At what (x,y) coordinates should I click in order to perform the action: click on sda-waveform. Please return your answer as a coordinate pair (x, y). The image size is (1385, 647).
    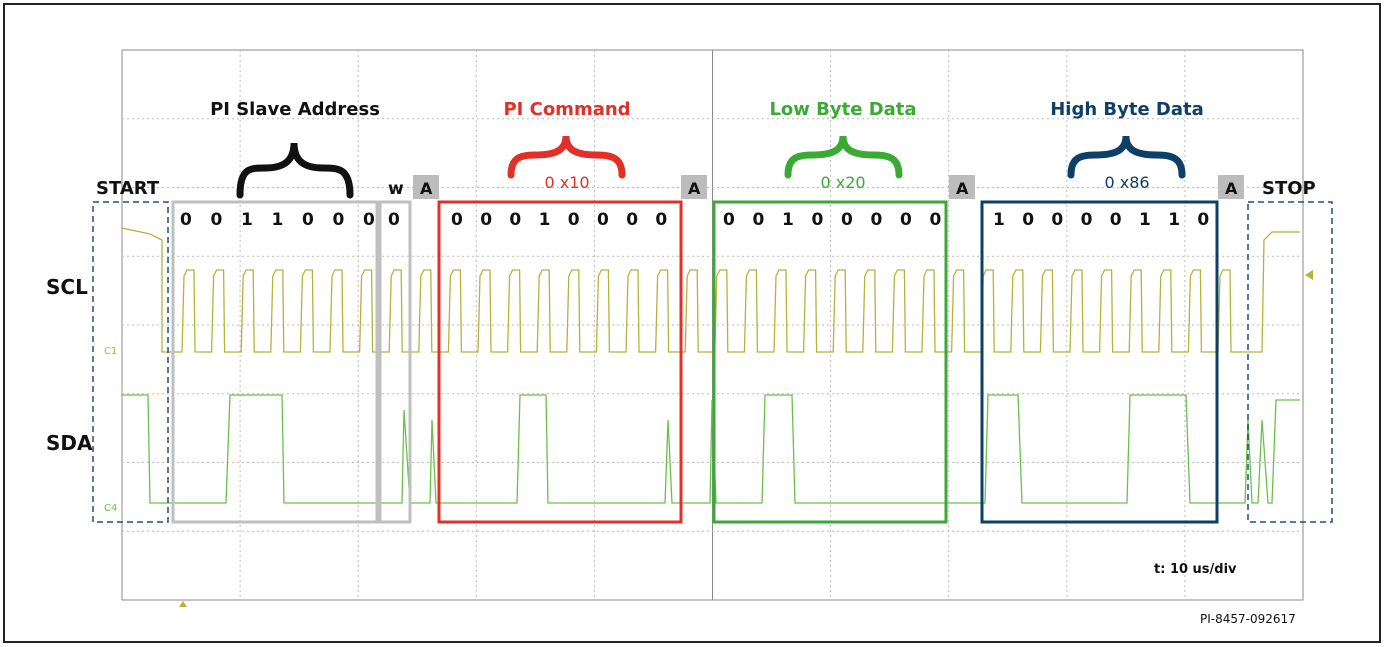
    Looking at the image, I should click on (711, 449).